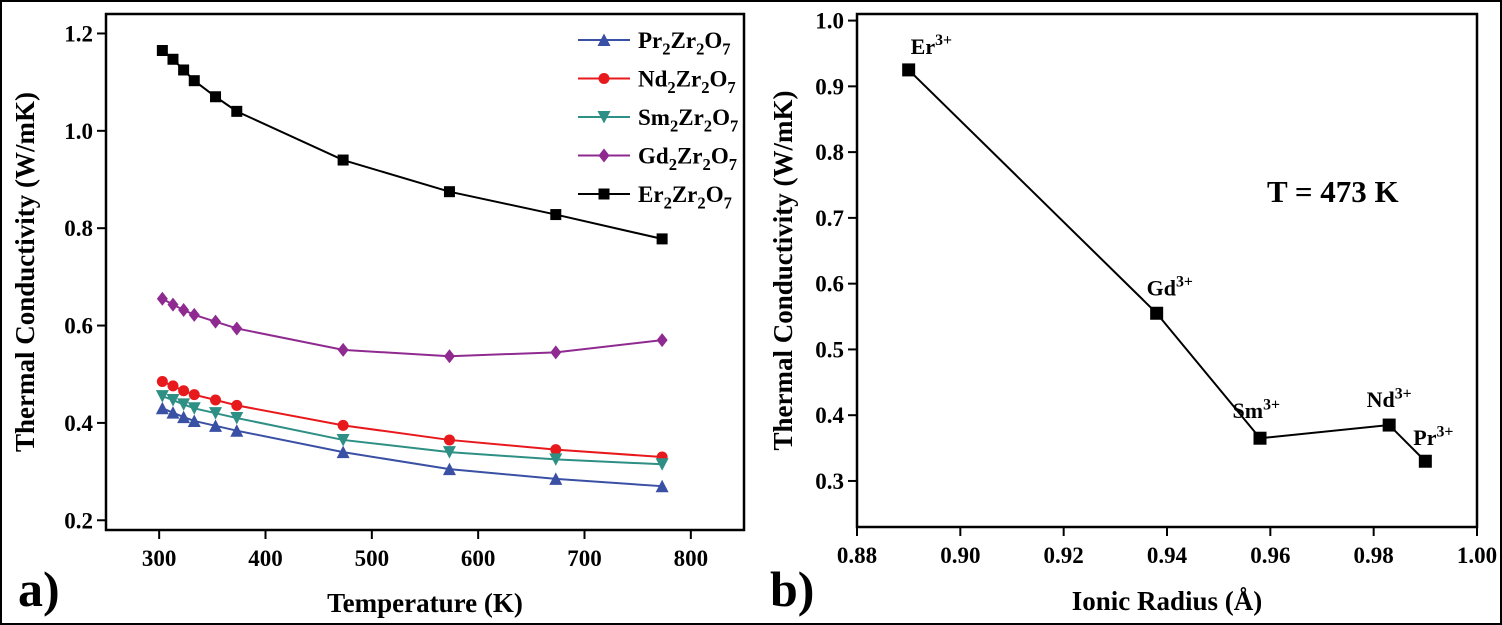 Image resolution: width=1502 pixels, height=625 pixels. What do you see at coordinates (691, 558) in the screenshot?
I see `x-tick-label: 800` at bounding box center [691, 558].